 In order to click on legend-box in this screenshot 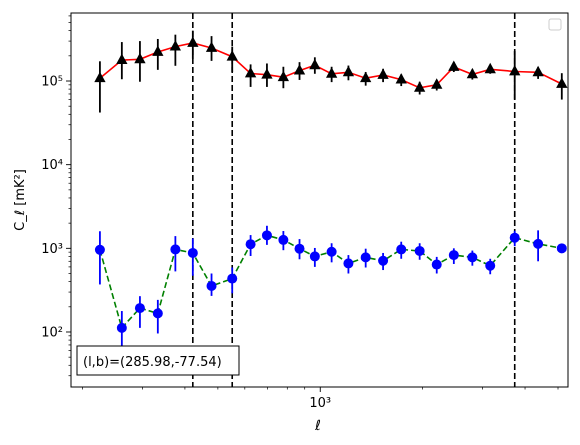, I will do `click(555, 24)`.